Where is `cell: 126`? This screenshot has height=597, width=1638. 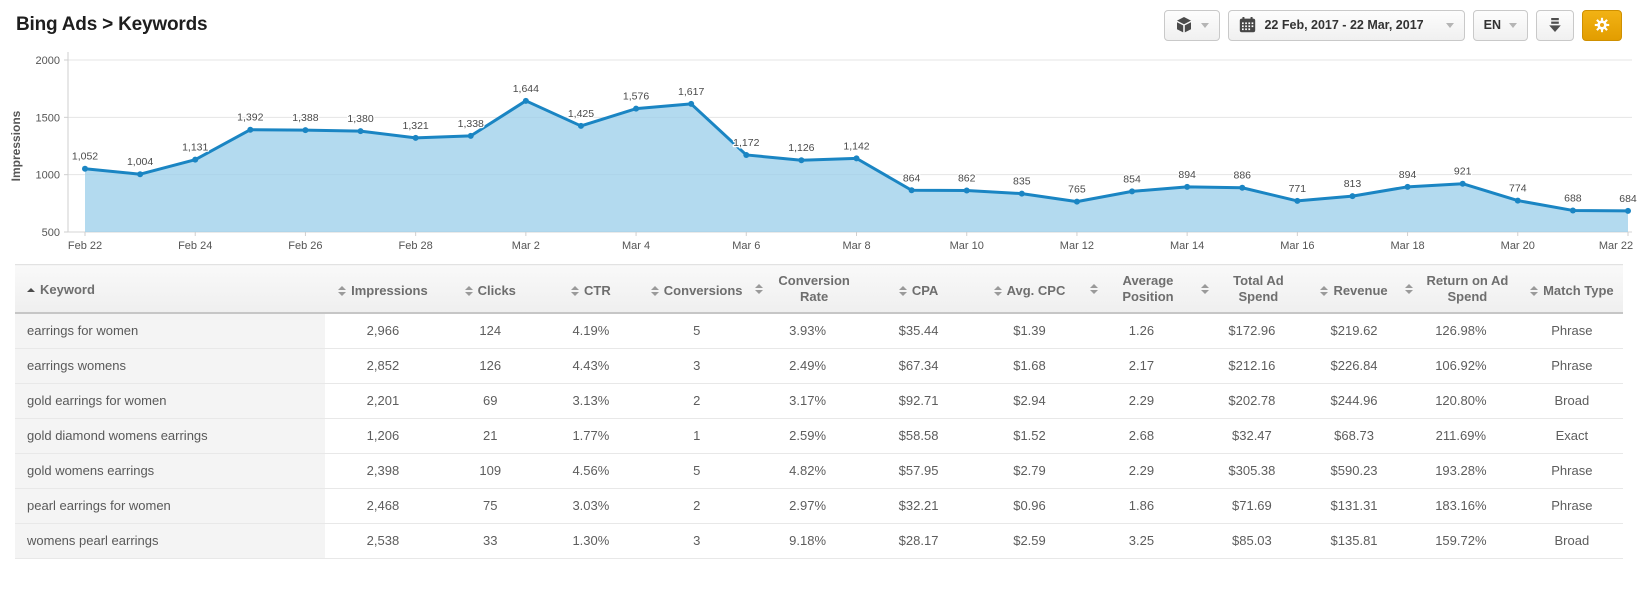 cell: 126 is located at coordinates (490, 366).